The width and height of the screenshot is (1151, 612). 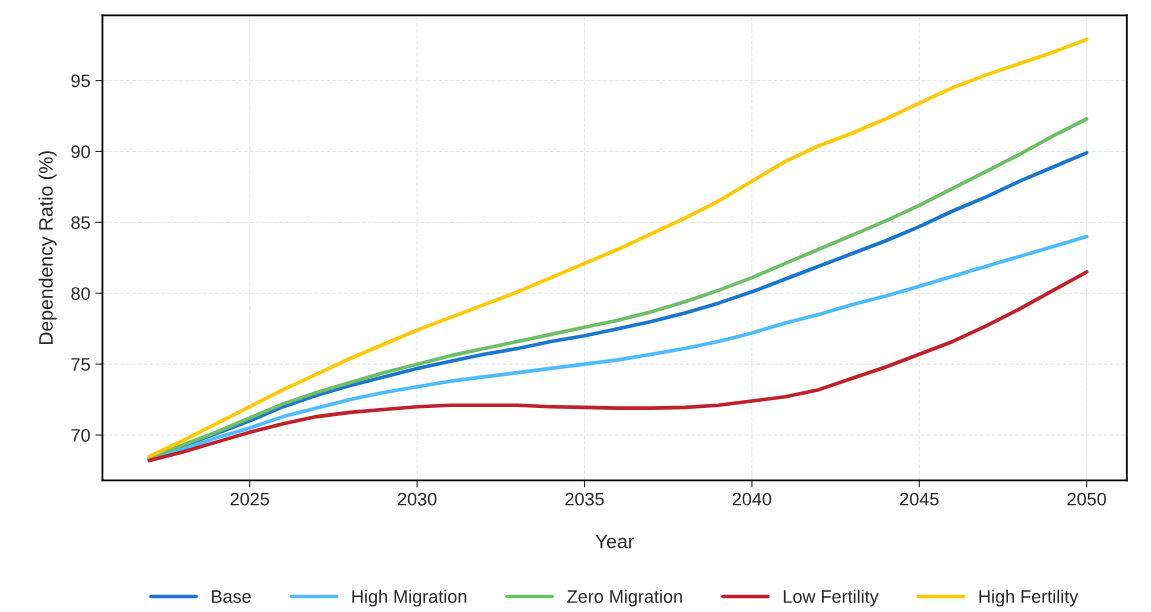 I want to click on x-tick-label: 2025, so click(x=250, y=499).